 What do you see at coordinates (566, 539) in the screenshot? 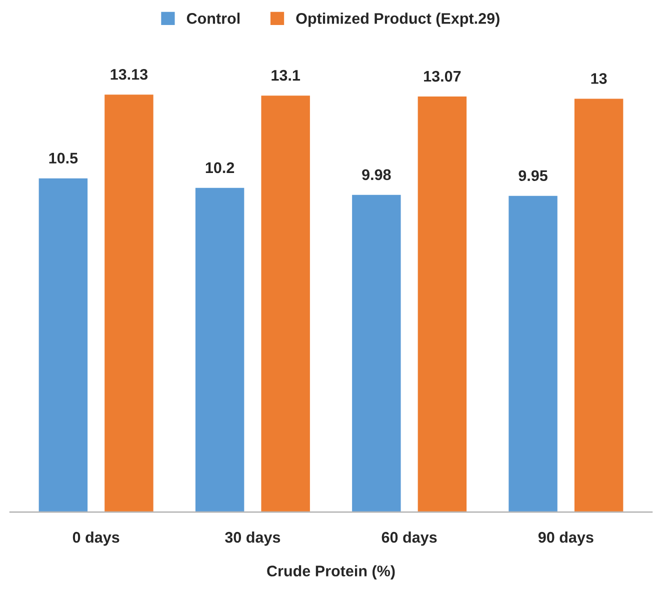
I see `x-tick-label: 90 days` at bounding box center [566, 539].